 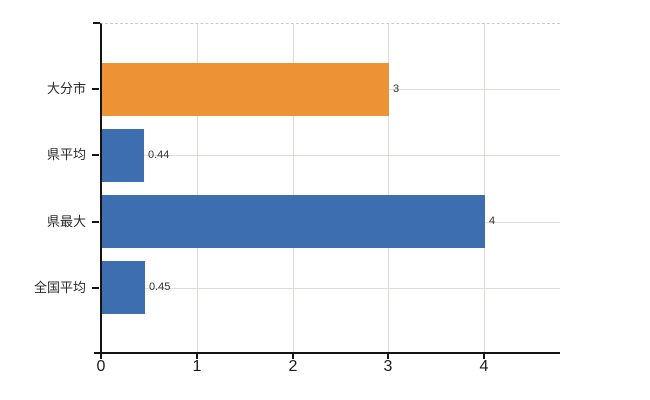 I want to click on category-label-2: 県最大, so click(x=66, y=221).